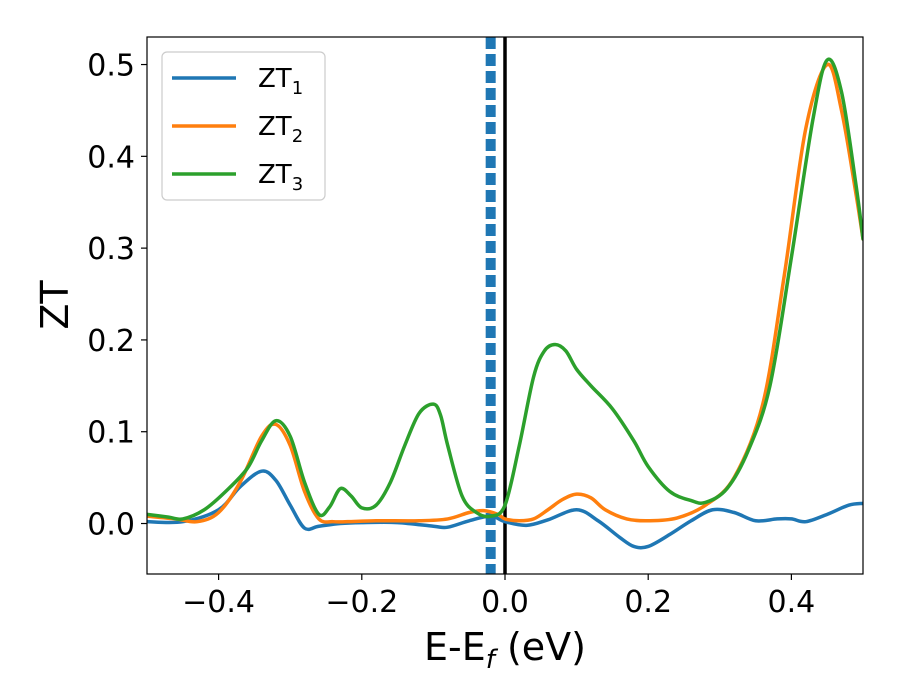  Describe the element at coordinates (505, 602) in the screenshot. I see `x-tick-label: 0.0` at that location.